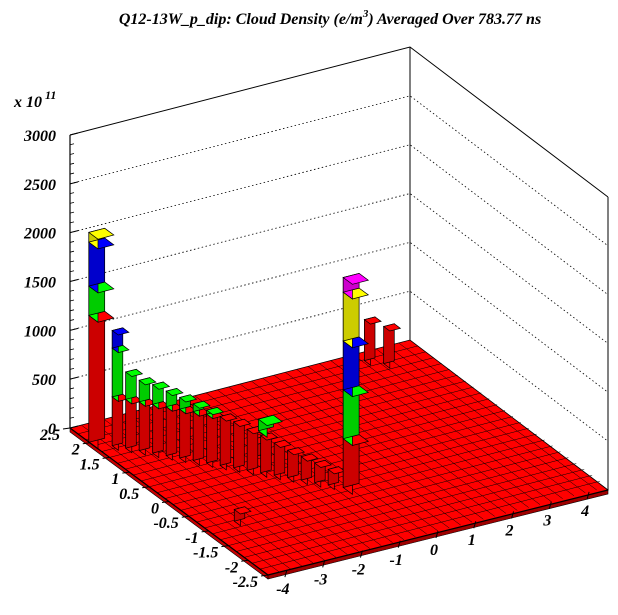  What do you see at coordinates (546, 521) in the screenshot?
I see `x-tick-label: 3` at bounding box center [546, 521].